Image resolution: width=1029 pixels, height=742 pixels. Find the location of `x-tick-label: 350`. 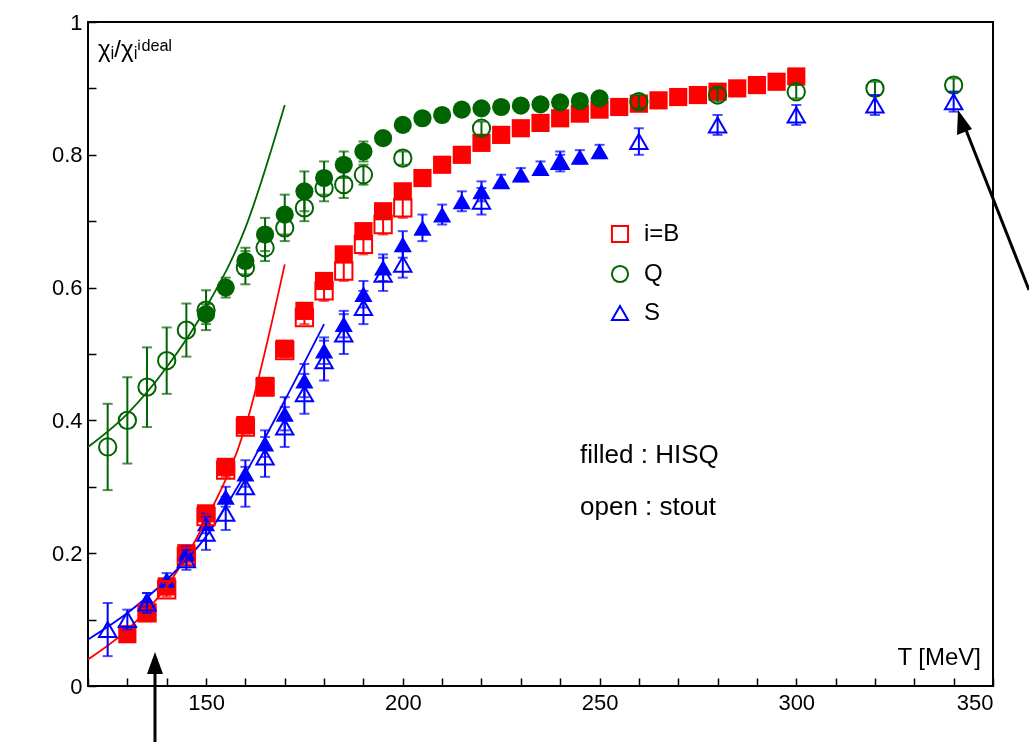

x-tick-label: 350 is located at coordinates (975, 702).